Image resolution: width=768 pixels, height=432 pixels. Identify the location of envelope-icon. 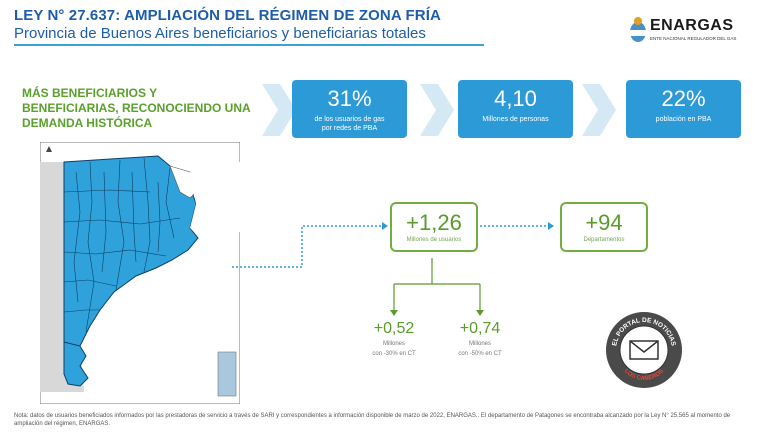
(644, 350).